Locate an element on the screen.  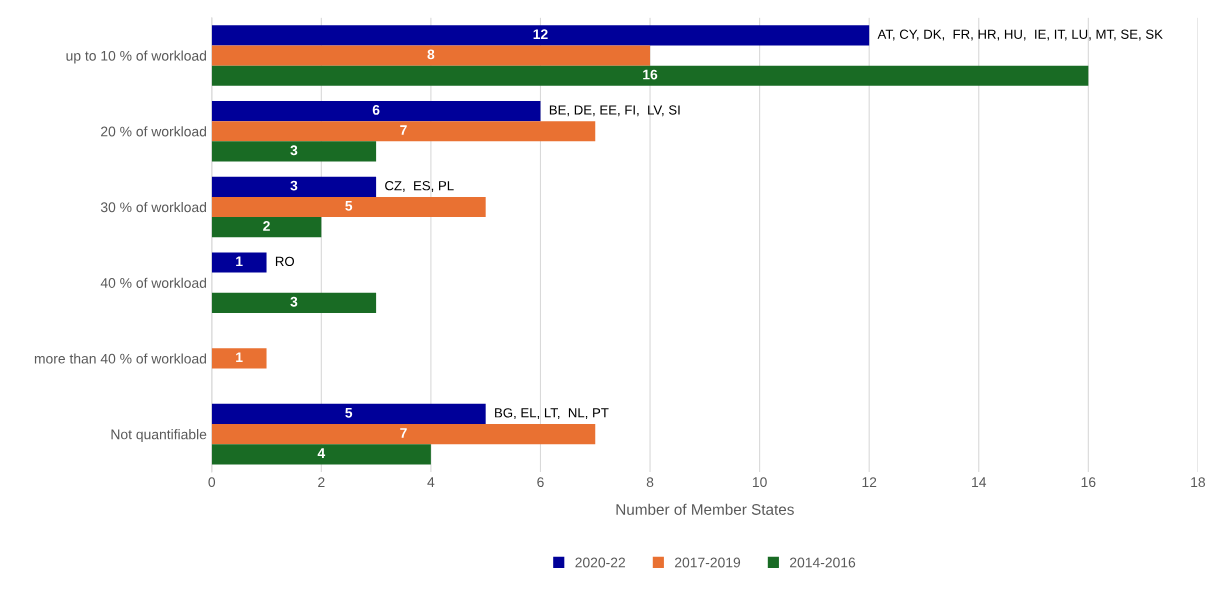
y-tick-label: Not quantifiable is located at coordinates (159, 436).